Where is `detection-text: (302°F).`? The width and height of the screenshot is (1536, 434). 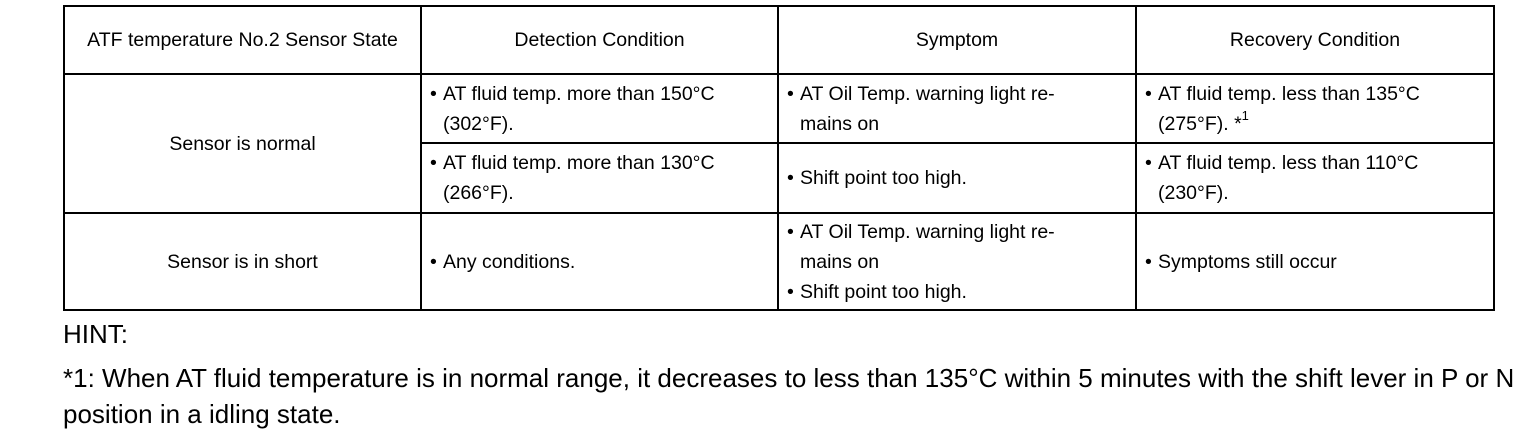
detection-text: (302°F). is located at coordinates (478, 123).